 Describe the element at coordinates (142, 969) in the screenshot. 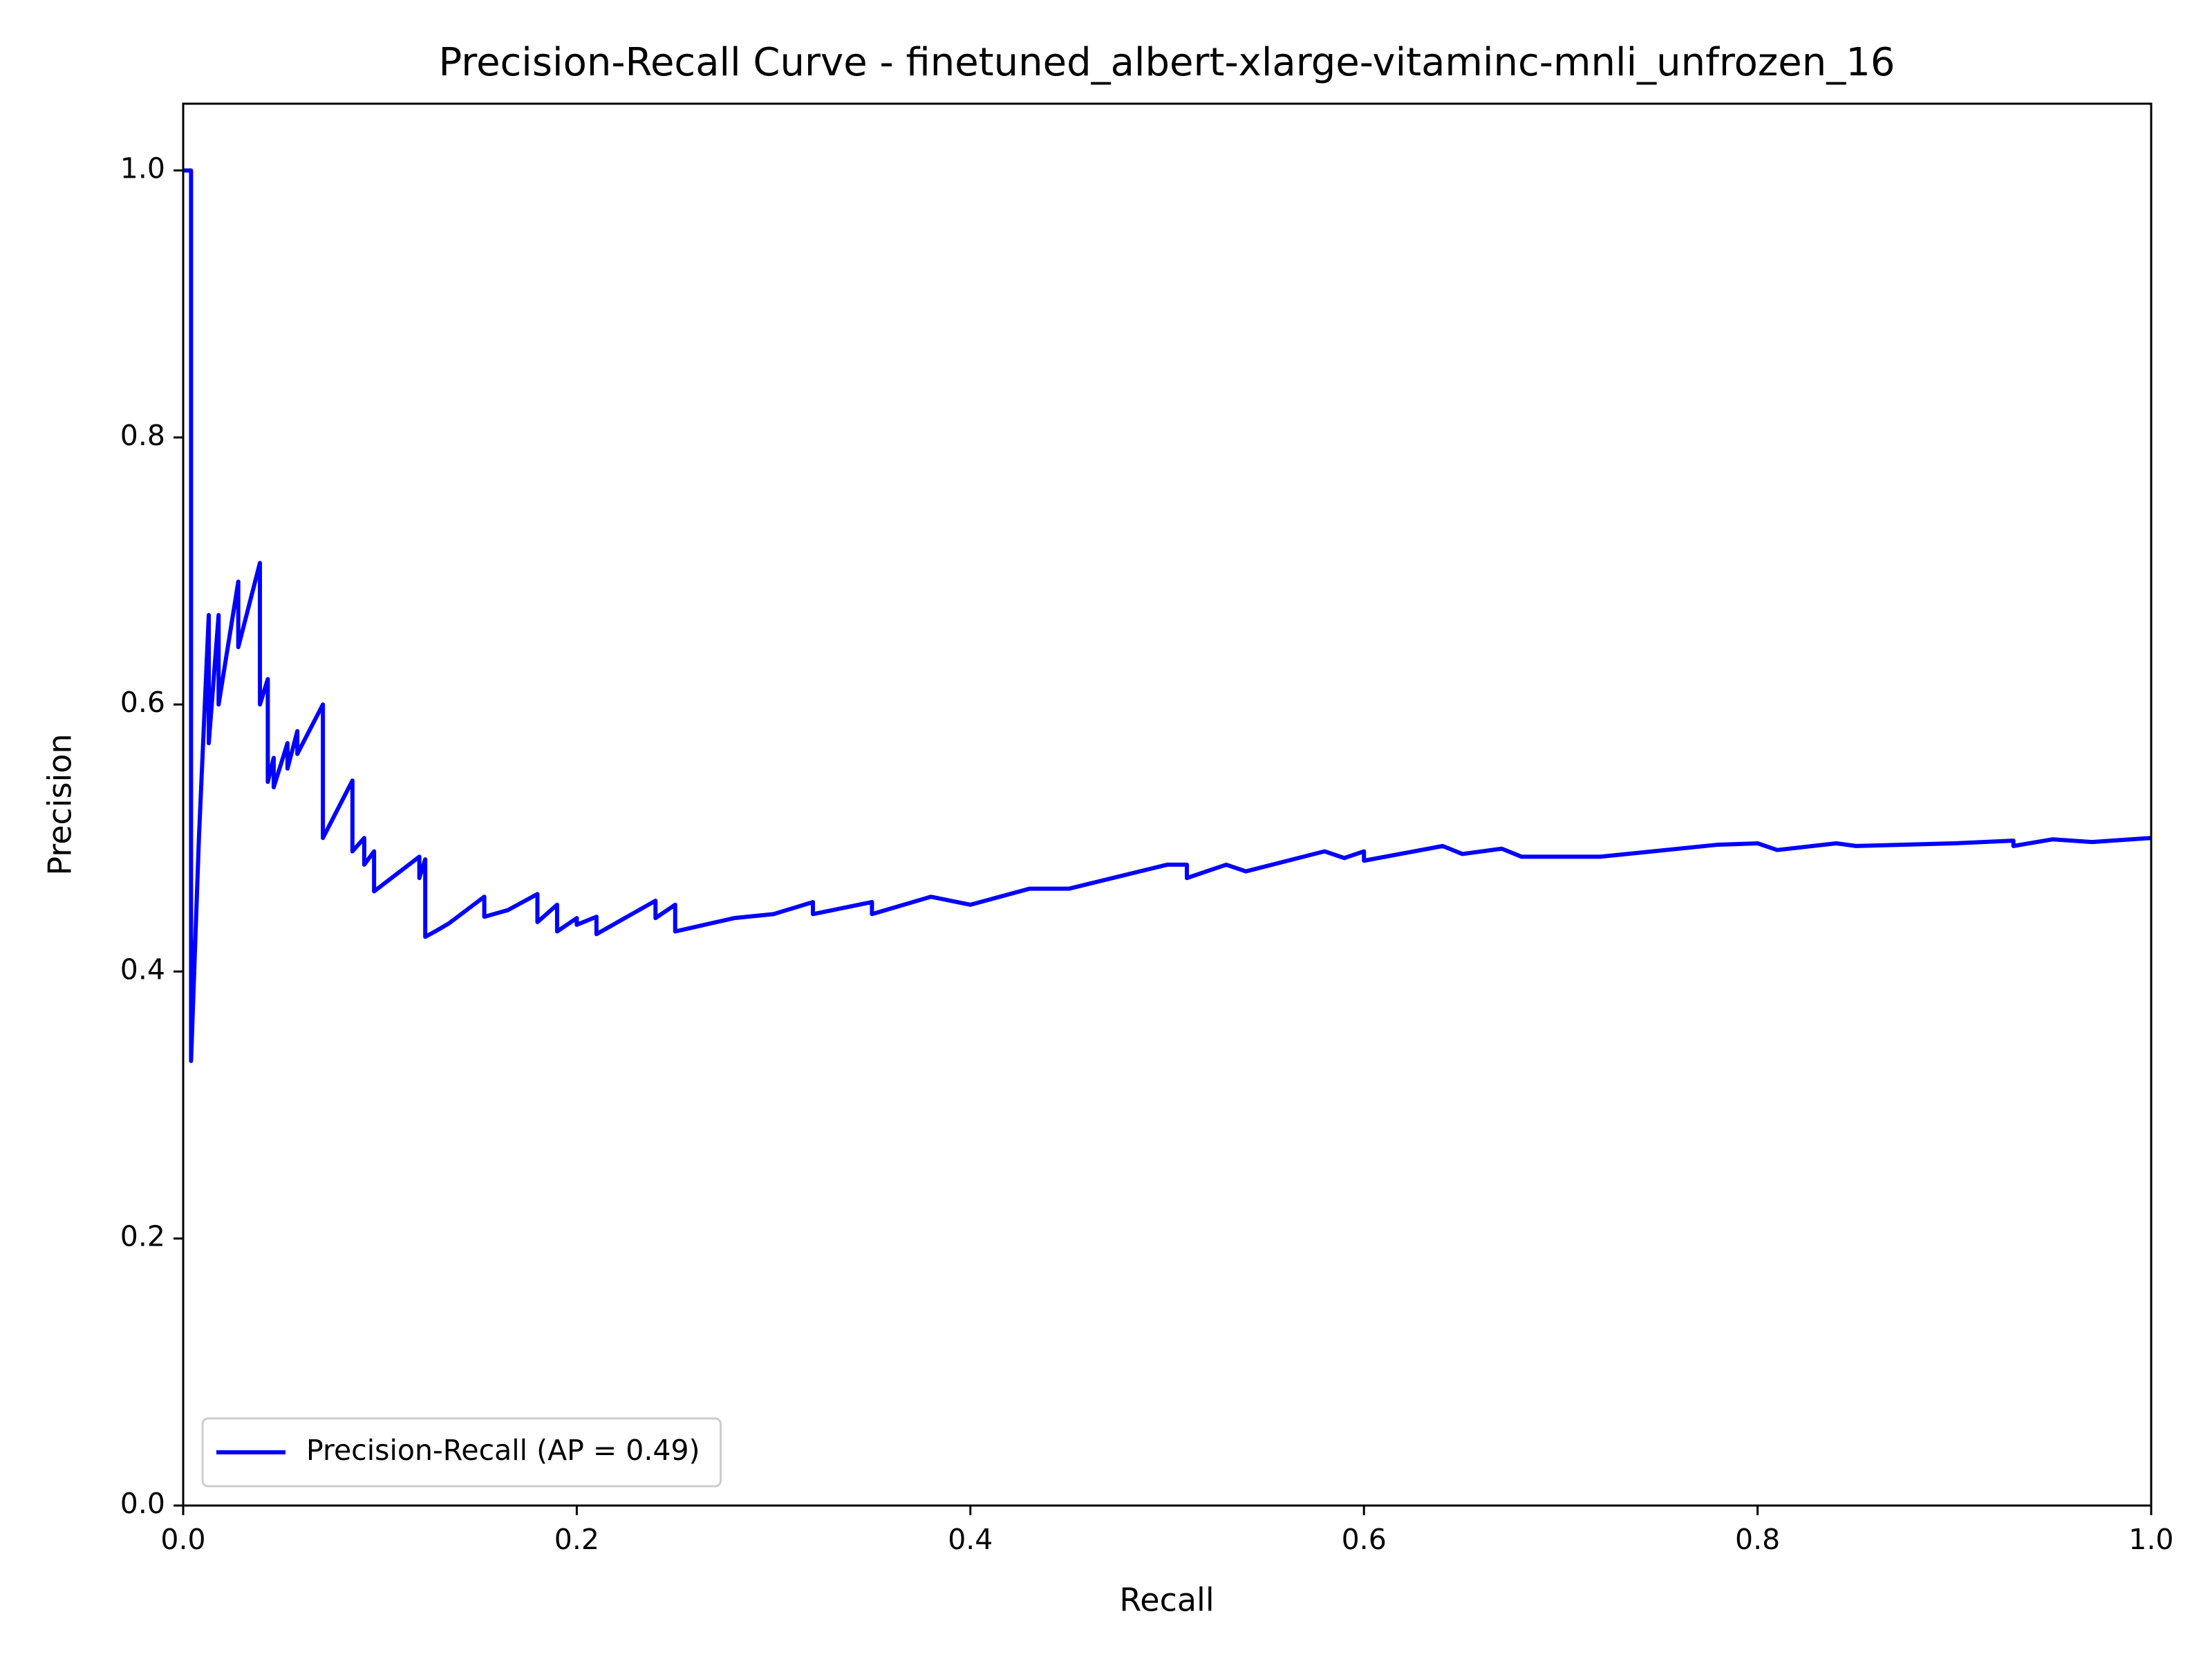

I see `y-tick-label: 0.4` at that location.